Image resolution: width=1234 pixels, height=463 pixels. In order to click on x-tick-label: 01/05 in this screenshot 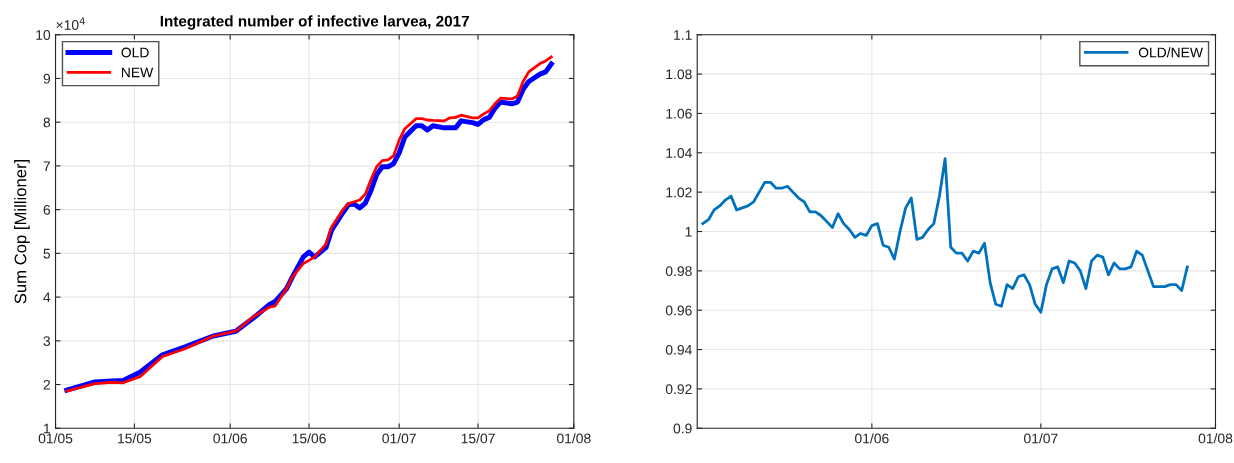, I will do `click(55, 438)`.